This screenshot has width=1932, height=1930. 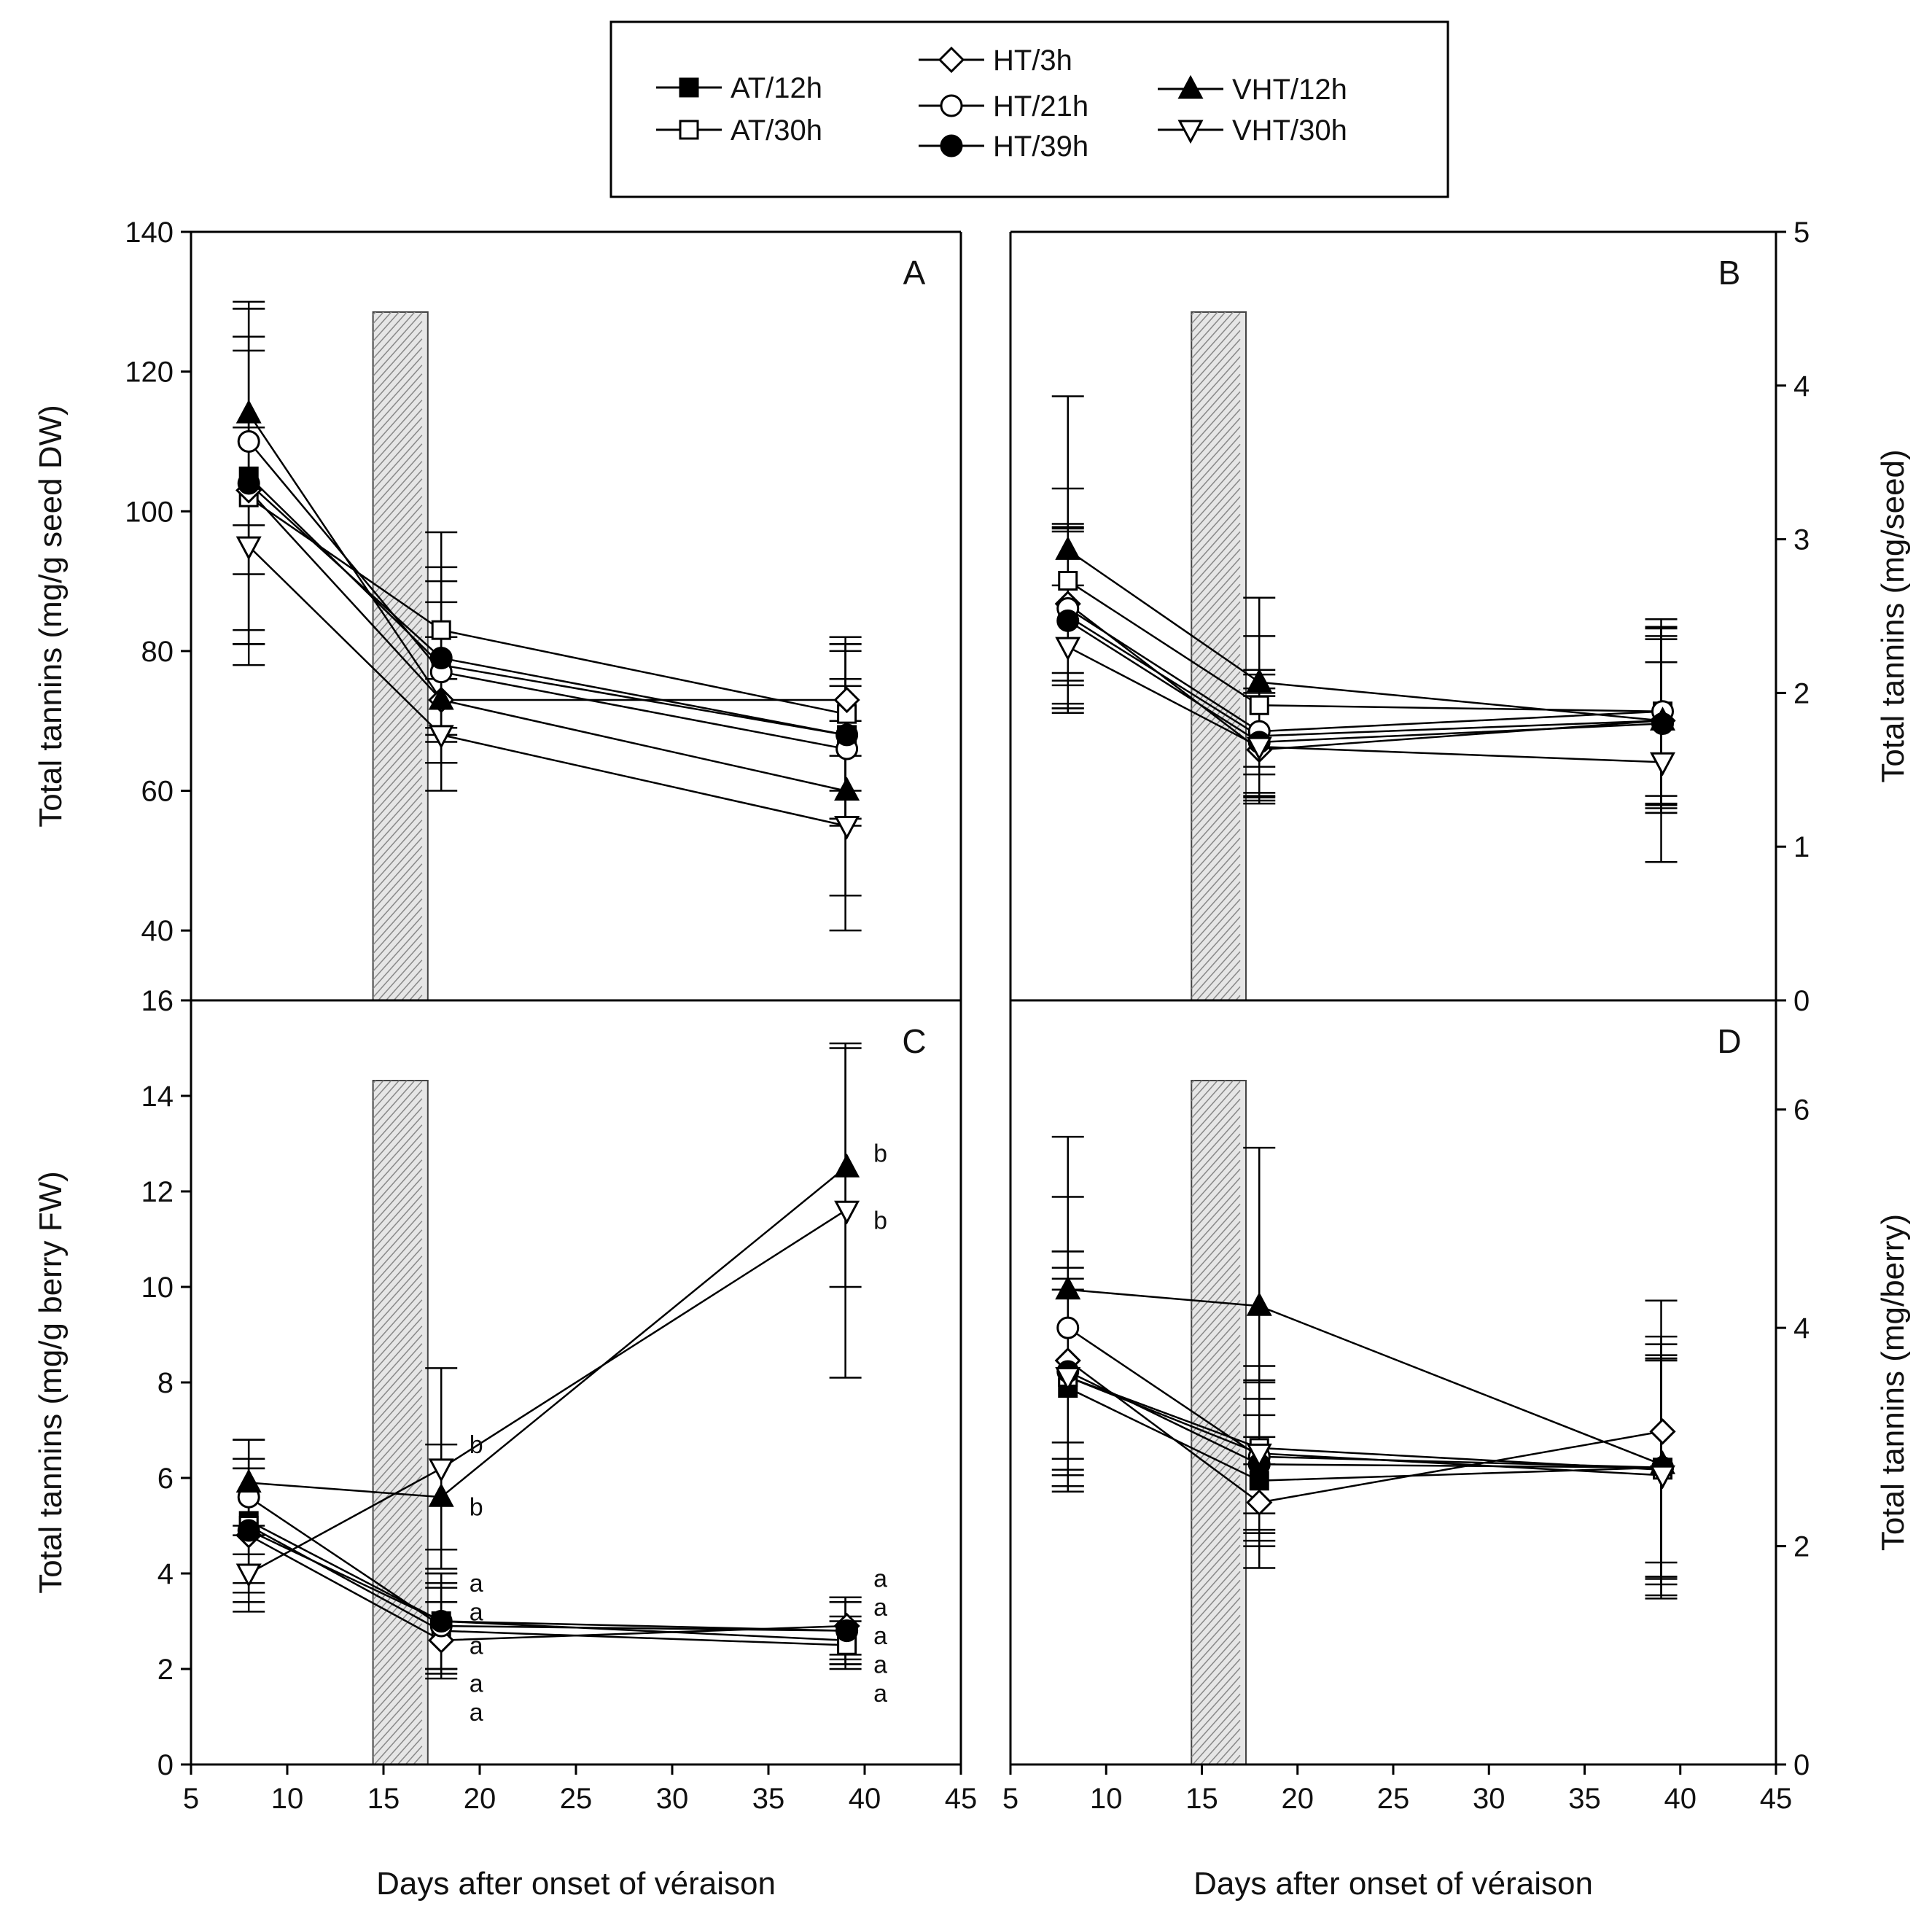 I want to click on series-line-at-12h, so click(x=547, y=1580).